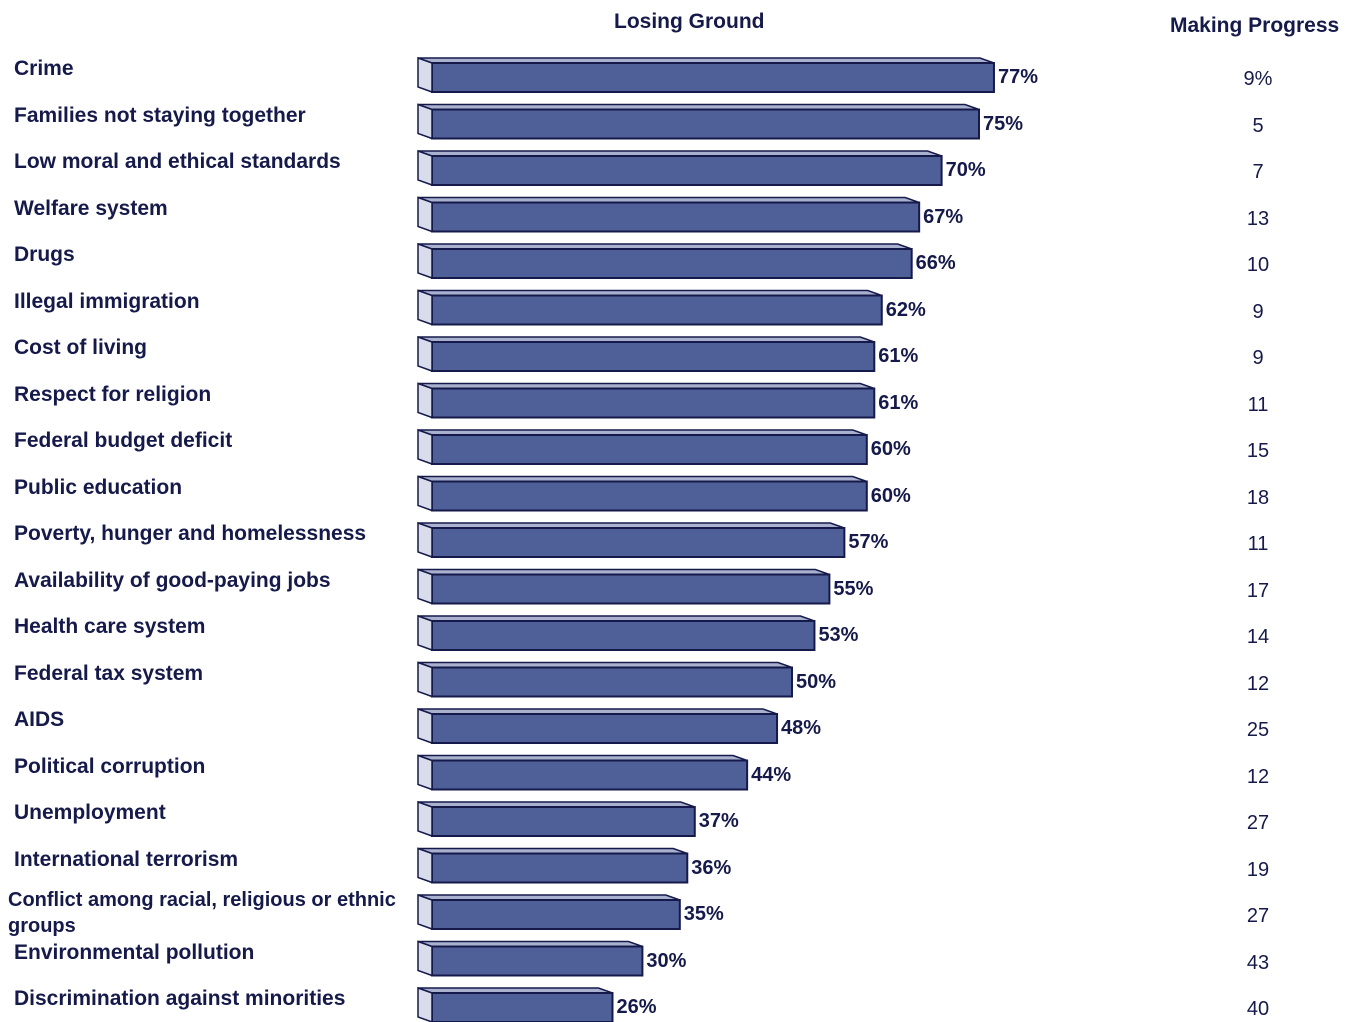 This screenshot has width=1357, height=1022. Describe the element at coordinates (90, 812) in the screenshot. I see `category-label: Unemployment` at that location.